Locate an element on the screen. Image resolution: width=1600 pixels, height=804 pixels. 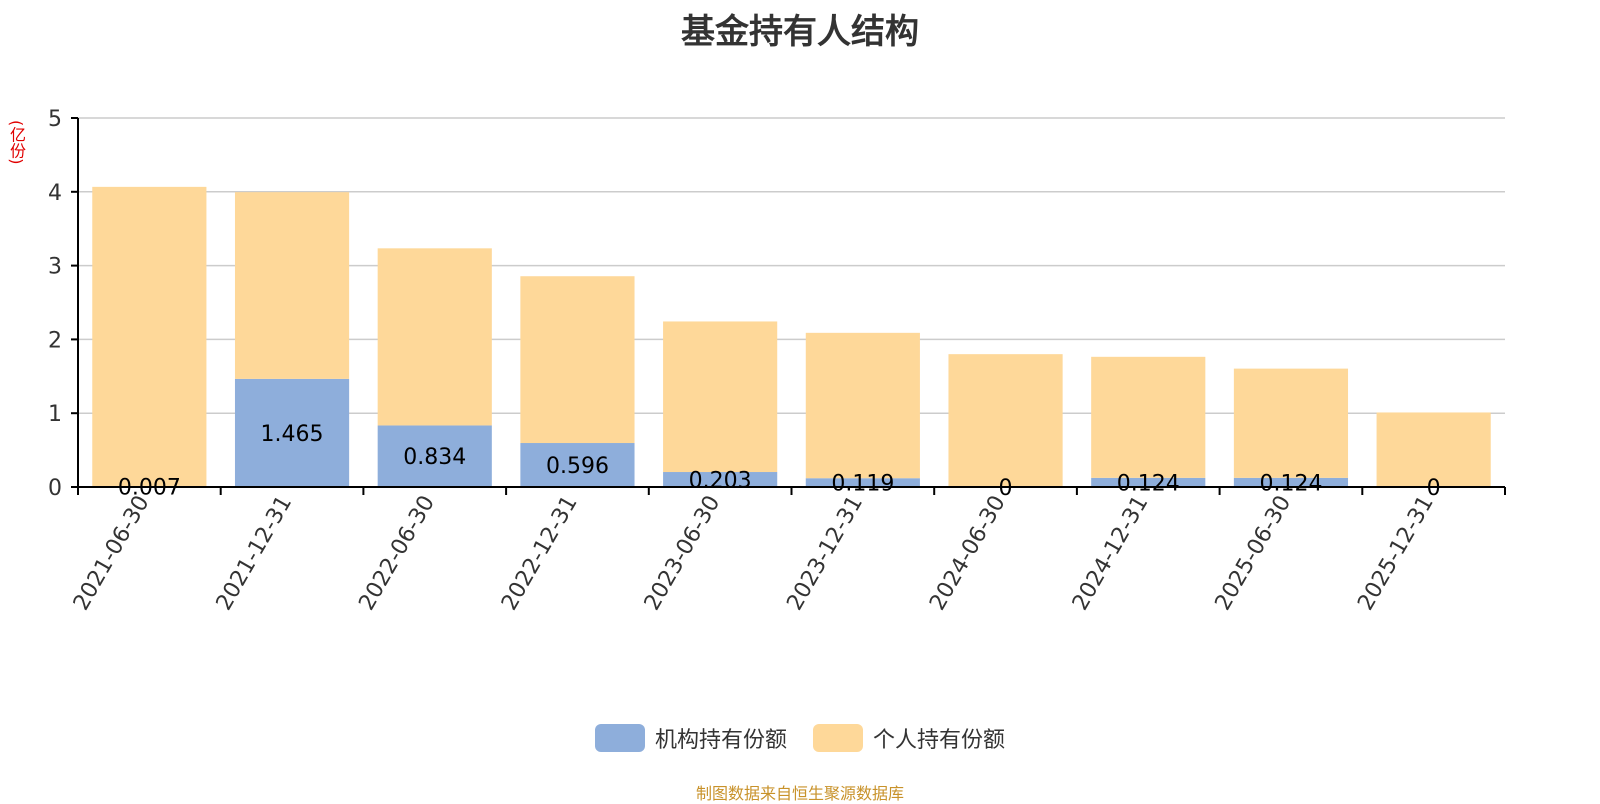
x-tick-label: 2025-12-31 is located at coordinates (1396, 553).